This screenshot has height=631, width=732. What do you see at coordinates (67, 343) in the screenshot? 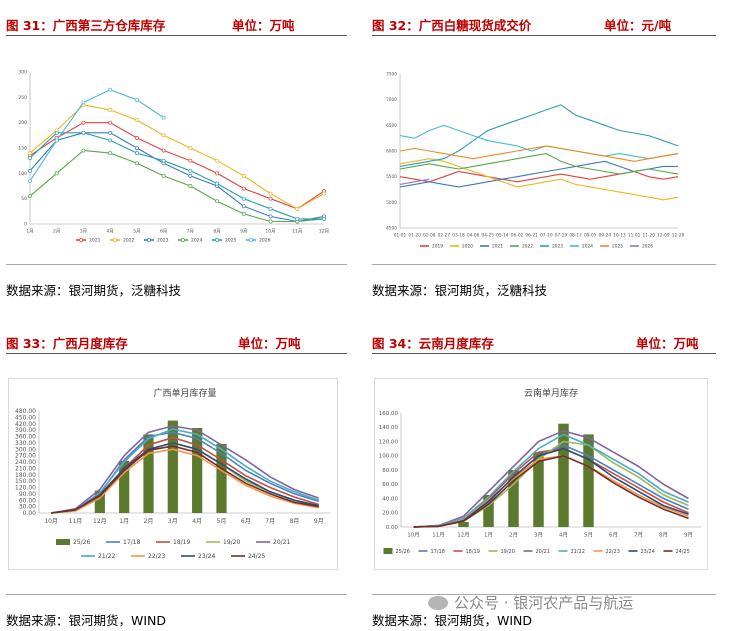
I see `figure-title: 图 33：广西月度库存` at bounding box center [67, 343].